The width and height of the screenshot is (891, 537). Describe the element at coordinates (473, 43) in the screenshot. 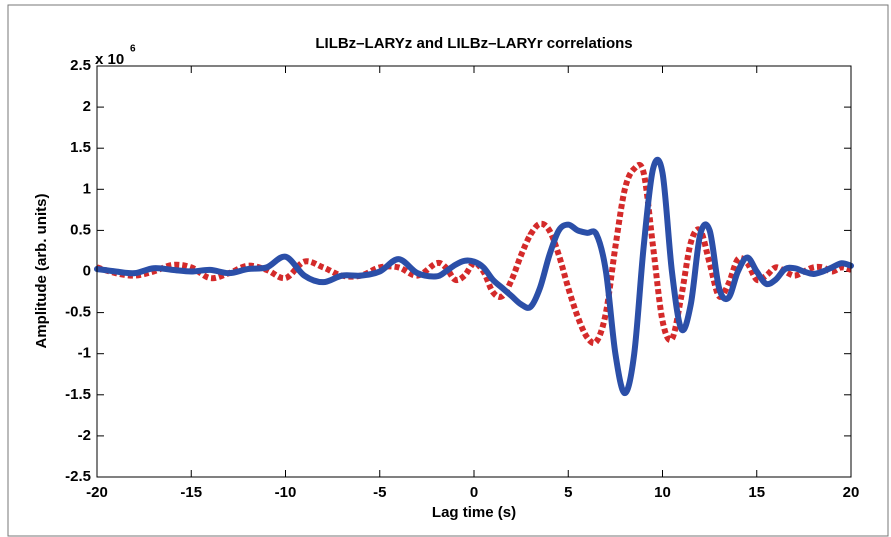

I see `chart-title: LILBz–LARYz and LILBz–LARYr correlations` at that location.